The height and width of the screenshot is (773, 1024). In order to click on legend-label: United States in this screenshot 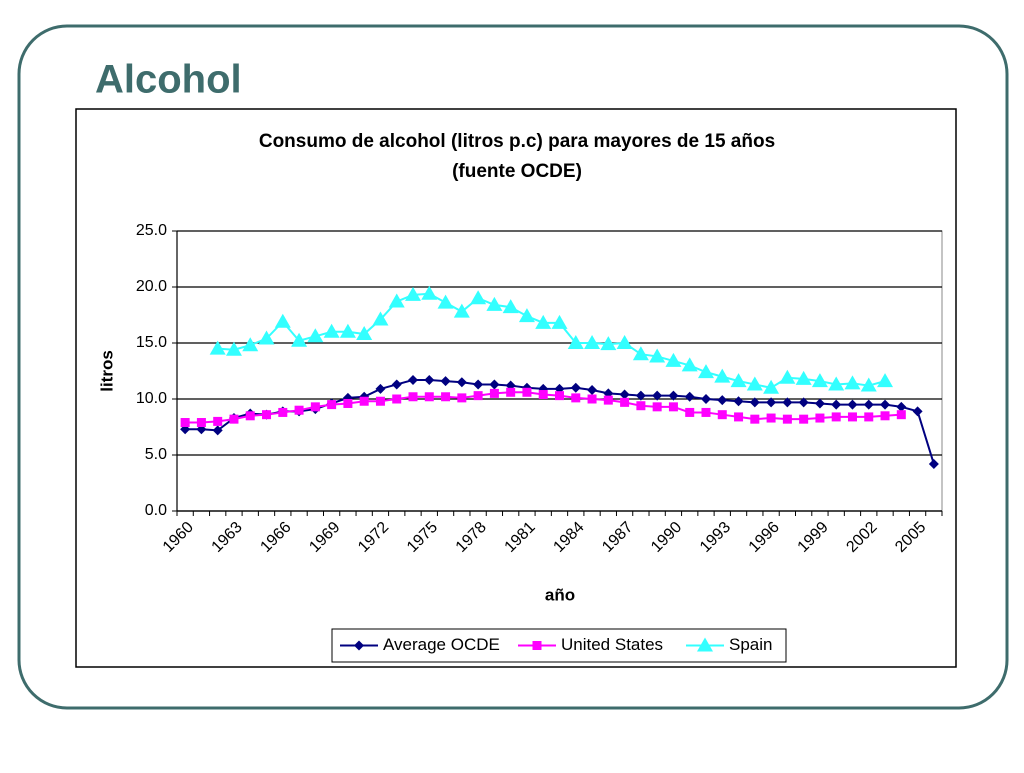, I will do `click(612, 644)`.